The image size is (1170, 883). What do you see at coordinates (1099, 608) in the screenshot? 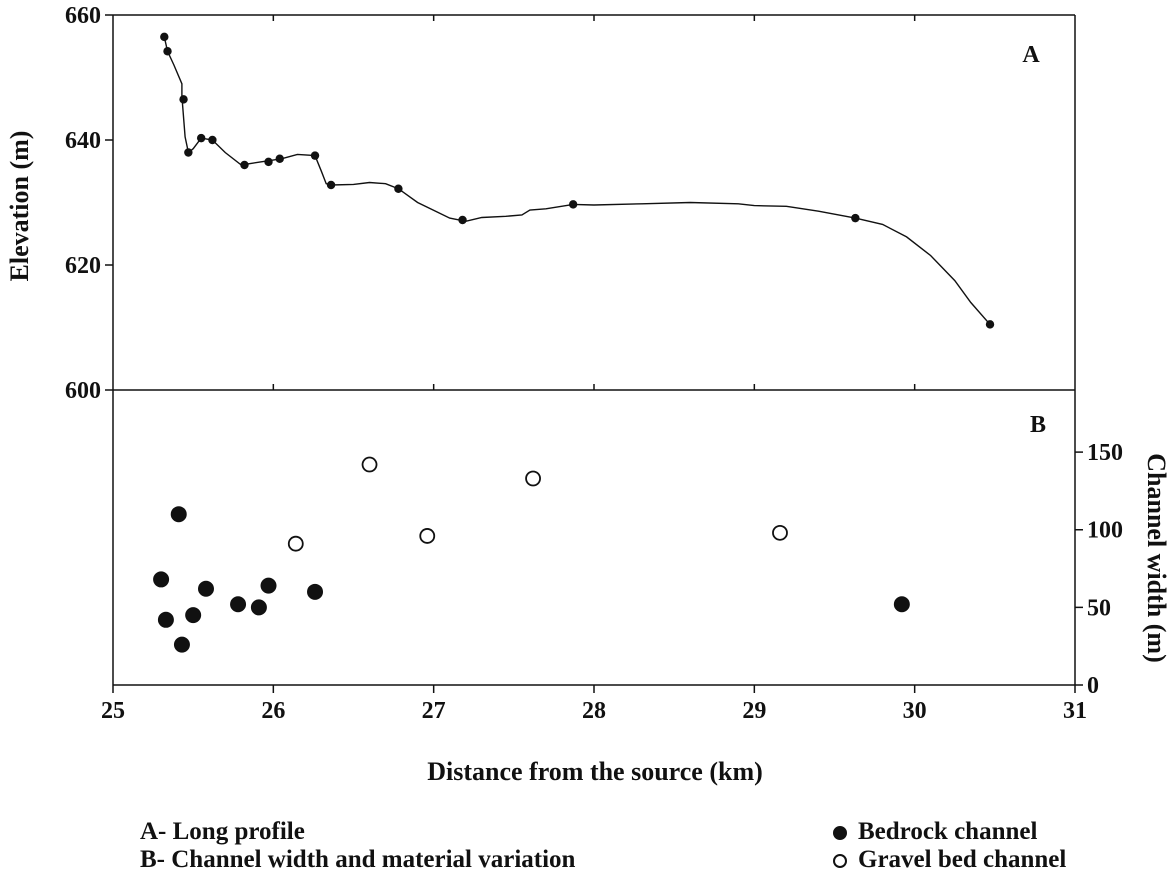
I see `y-tick-label-b: 50` at bounding box center [1099, 608].